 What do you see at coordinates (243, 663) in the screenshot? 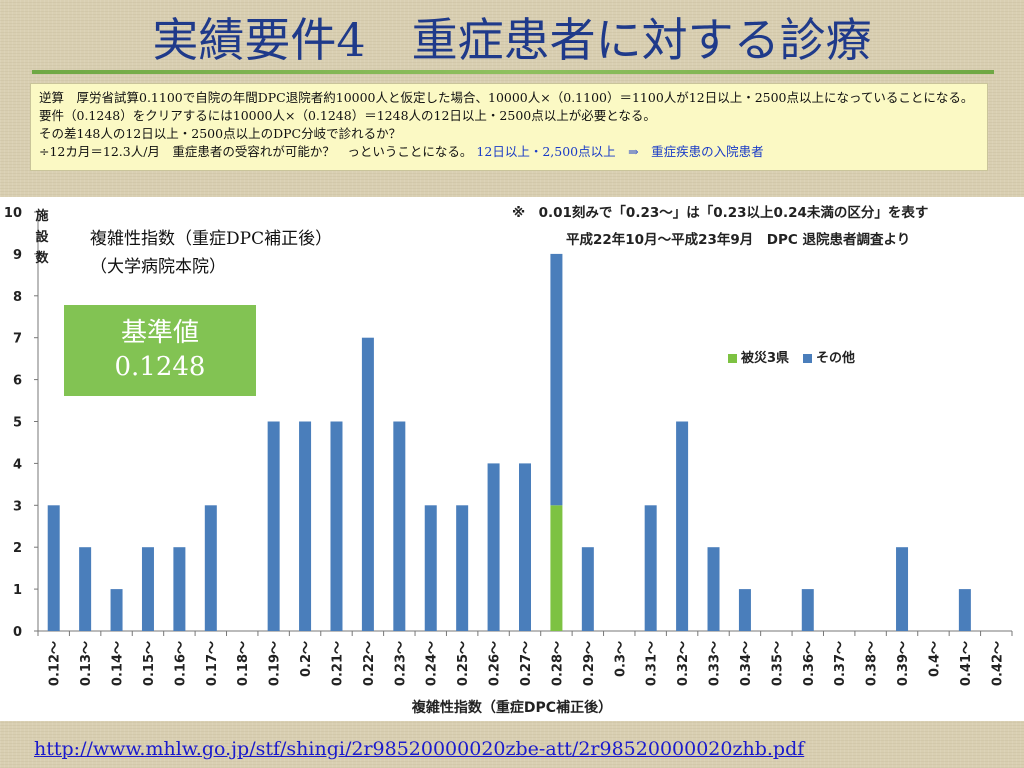
I see `x-tick-label: 0.18～` at bounding box center [243, 663].